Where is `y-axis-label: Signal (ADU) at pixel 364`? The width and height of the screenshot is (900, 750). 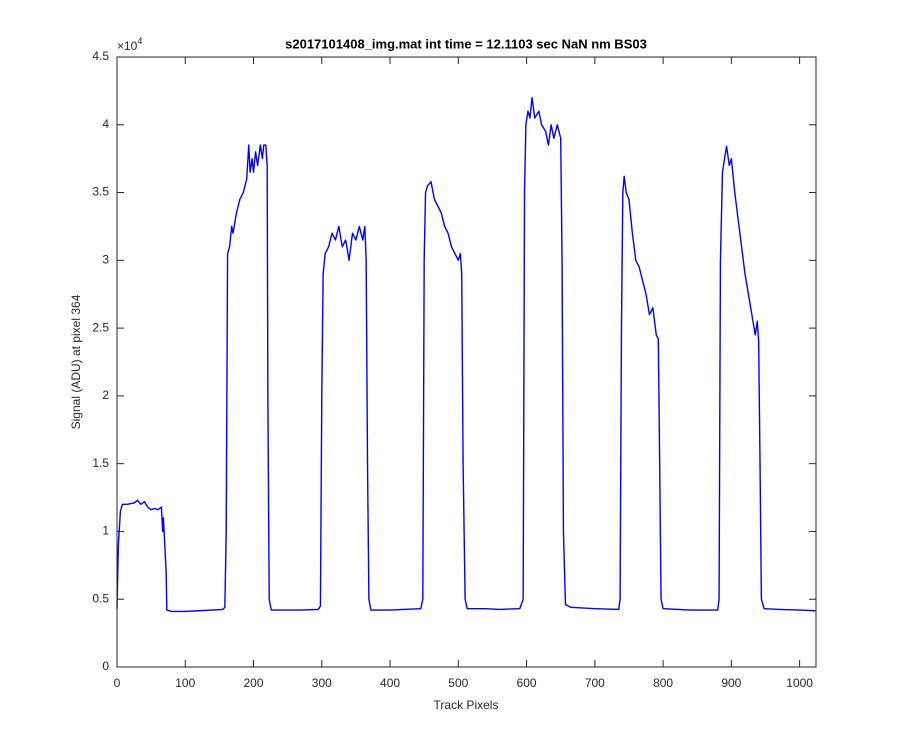 y-axis-label: Signal (ADU) at pixel 364 is located at coordinates (76, 361).